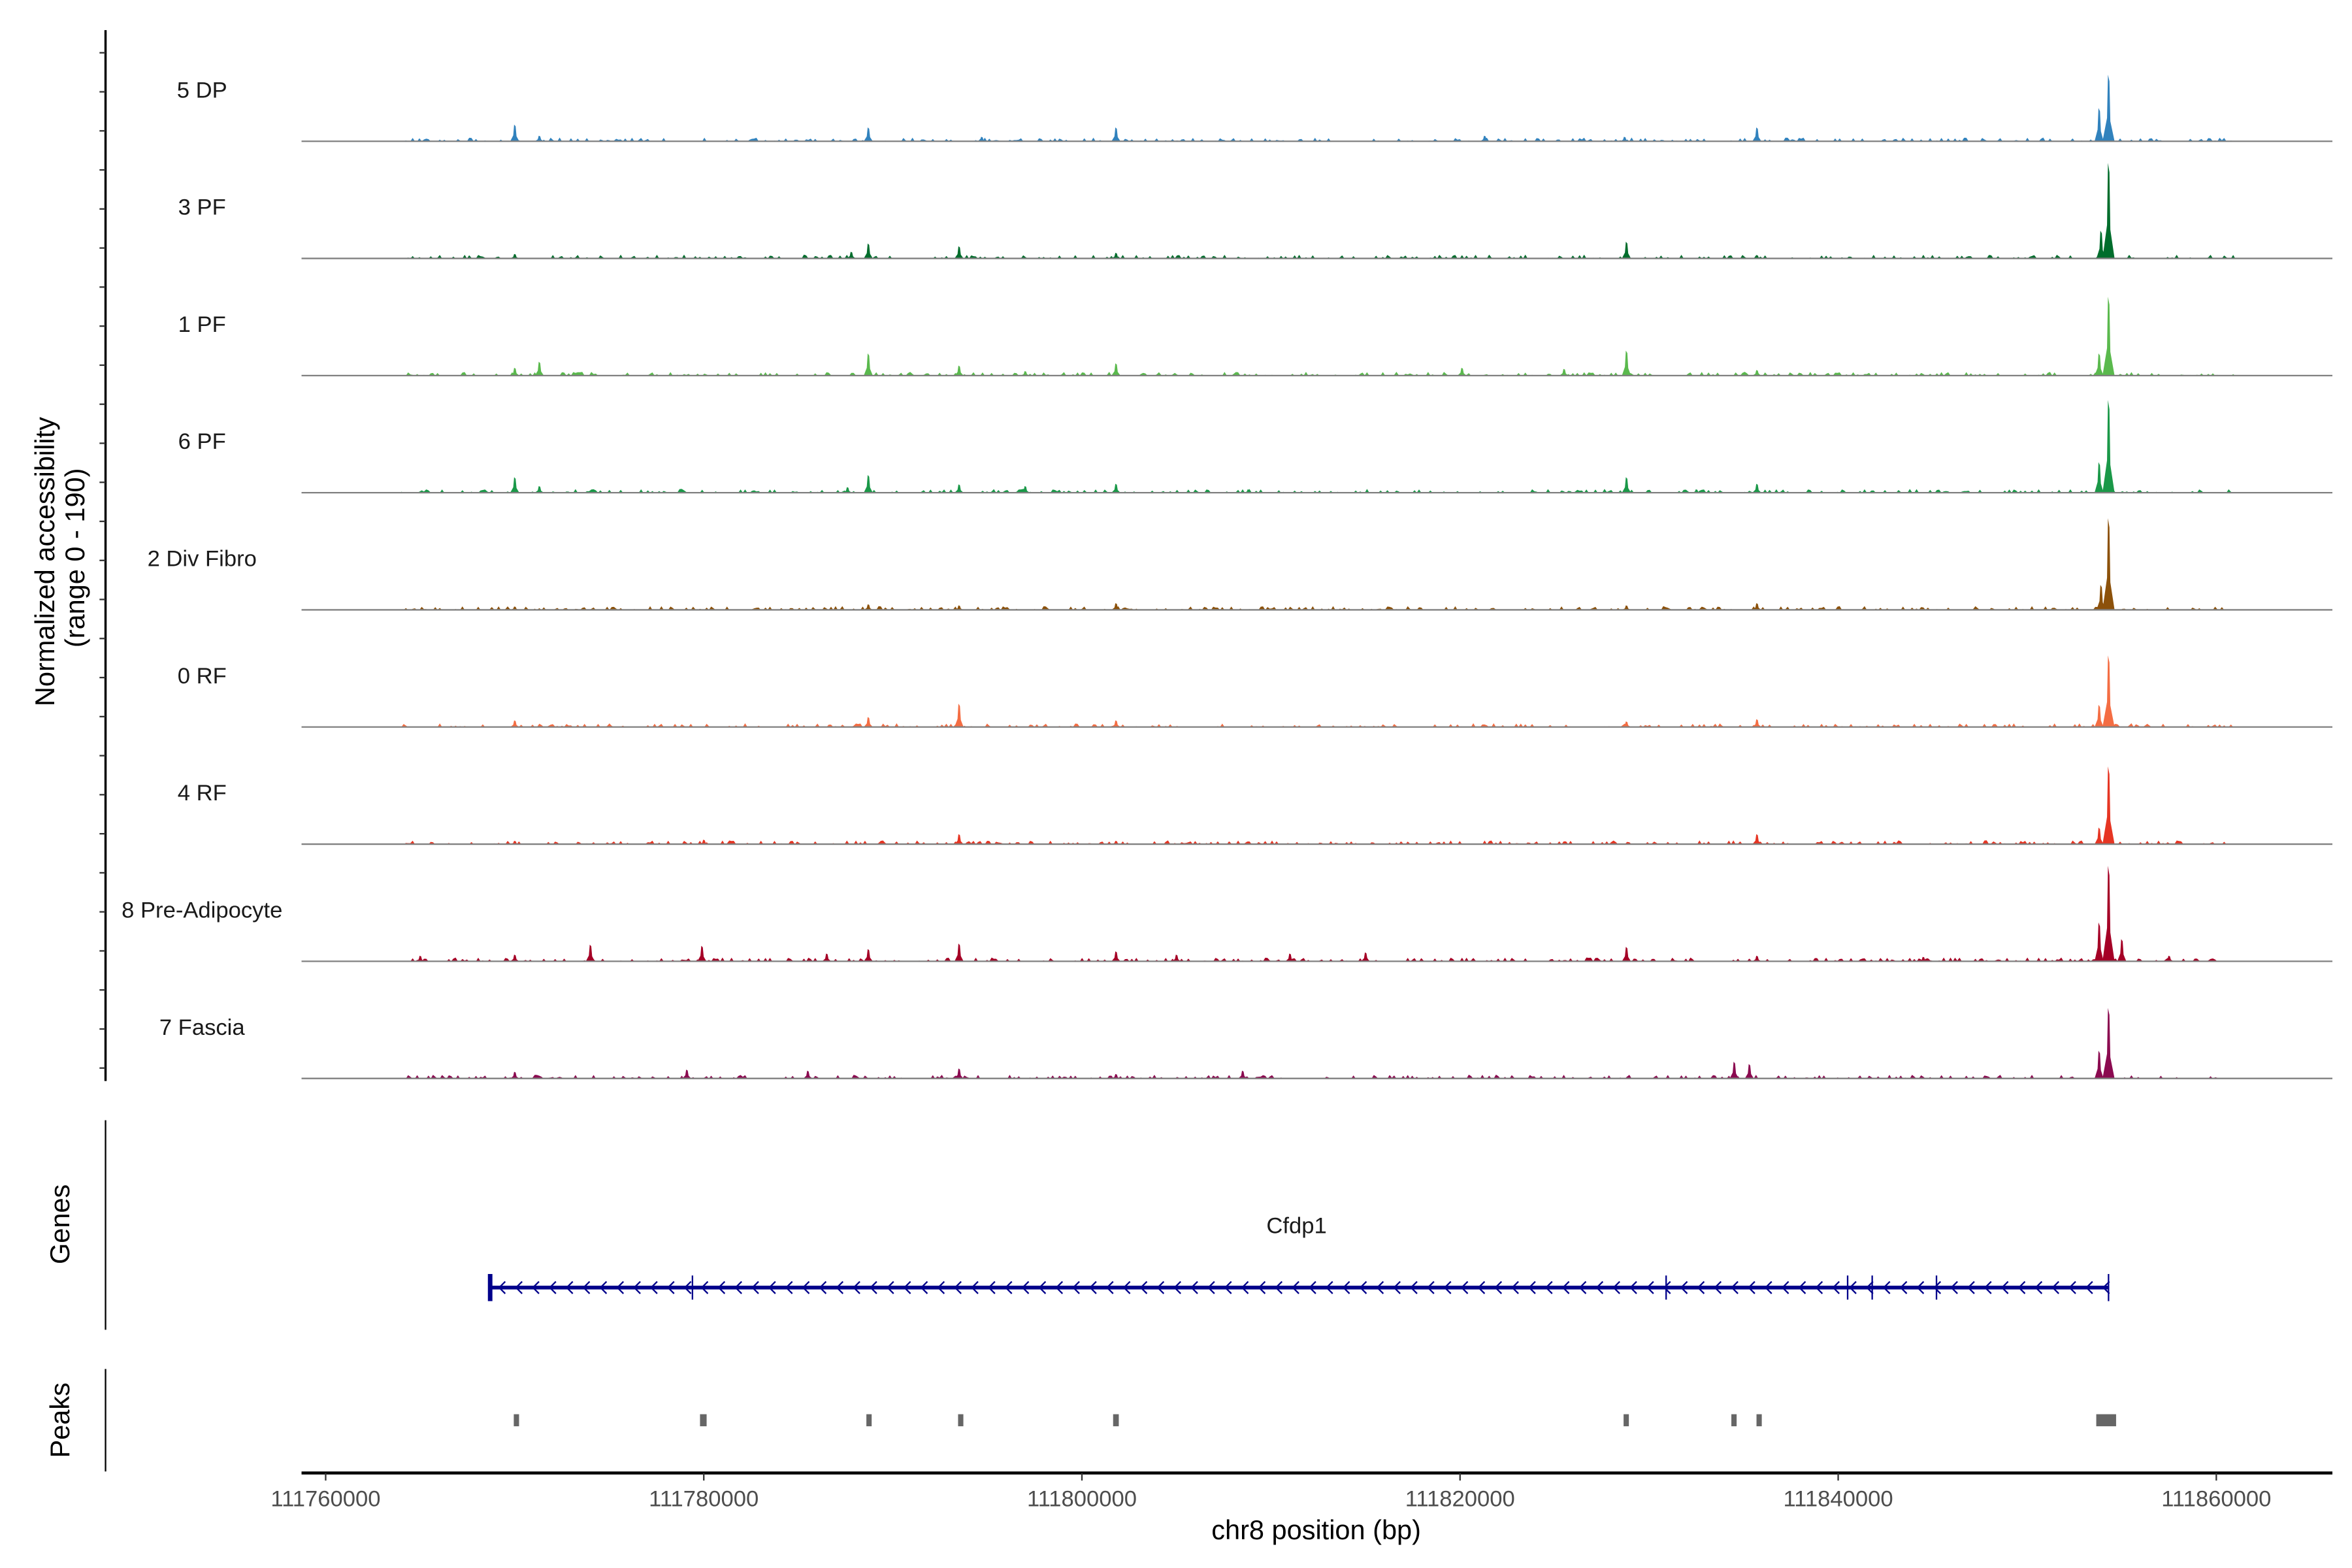 This screenshot has height=1568, width=2352. What do you see at coordinates (59, 1420) in the screenshot?
I see `peaks-panel-label: Peaks` at bounding box center [59, 1420].